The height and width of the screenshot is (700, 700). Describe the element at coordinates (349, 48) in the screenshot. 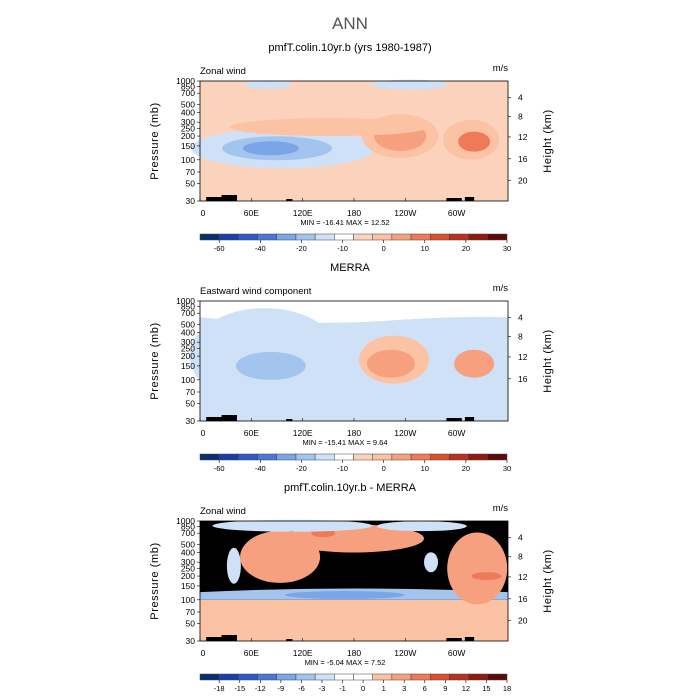

I see `panel-title: pmfT.colin.10yr.b (yrs 1980-1987)` at that location.